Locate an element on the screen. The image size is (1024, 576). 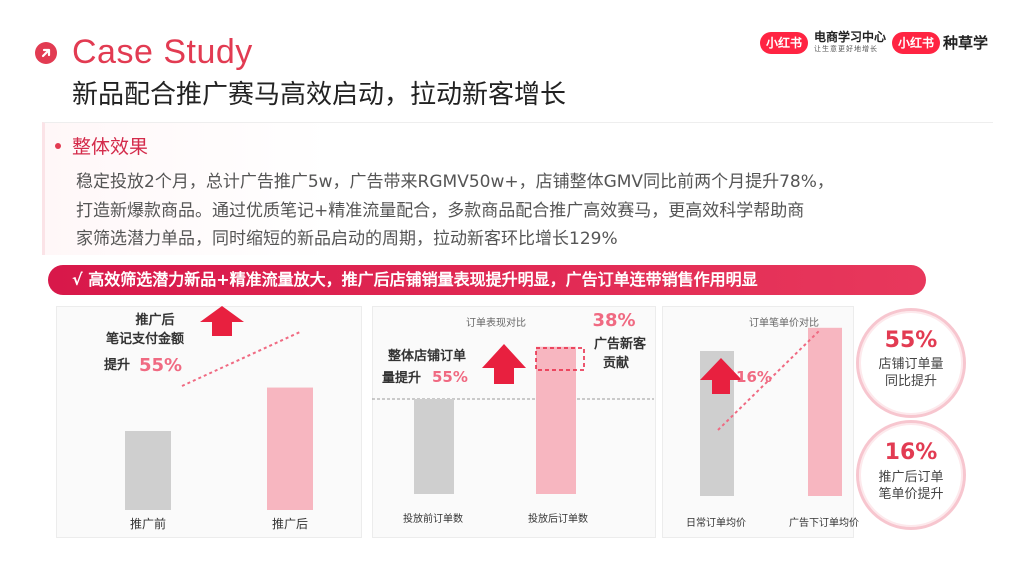
chart1-trend-line is located at coordinates (241, 359).